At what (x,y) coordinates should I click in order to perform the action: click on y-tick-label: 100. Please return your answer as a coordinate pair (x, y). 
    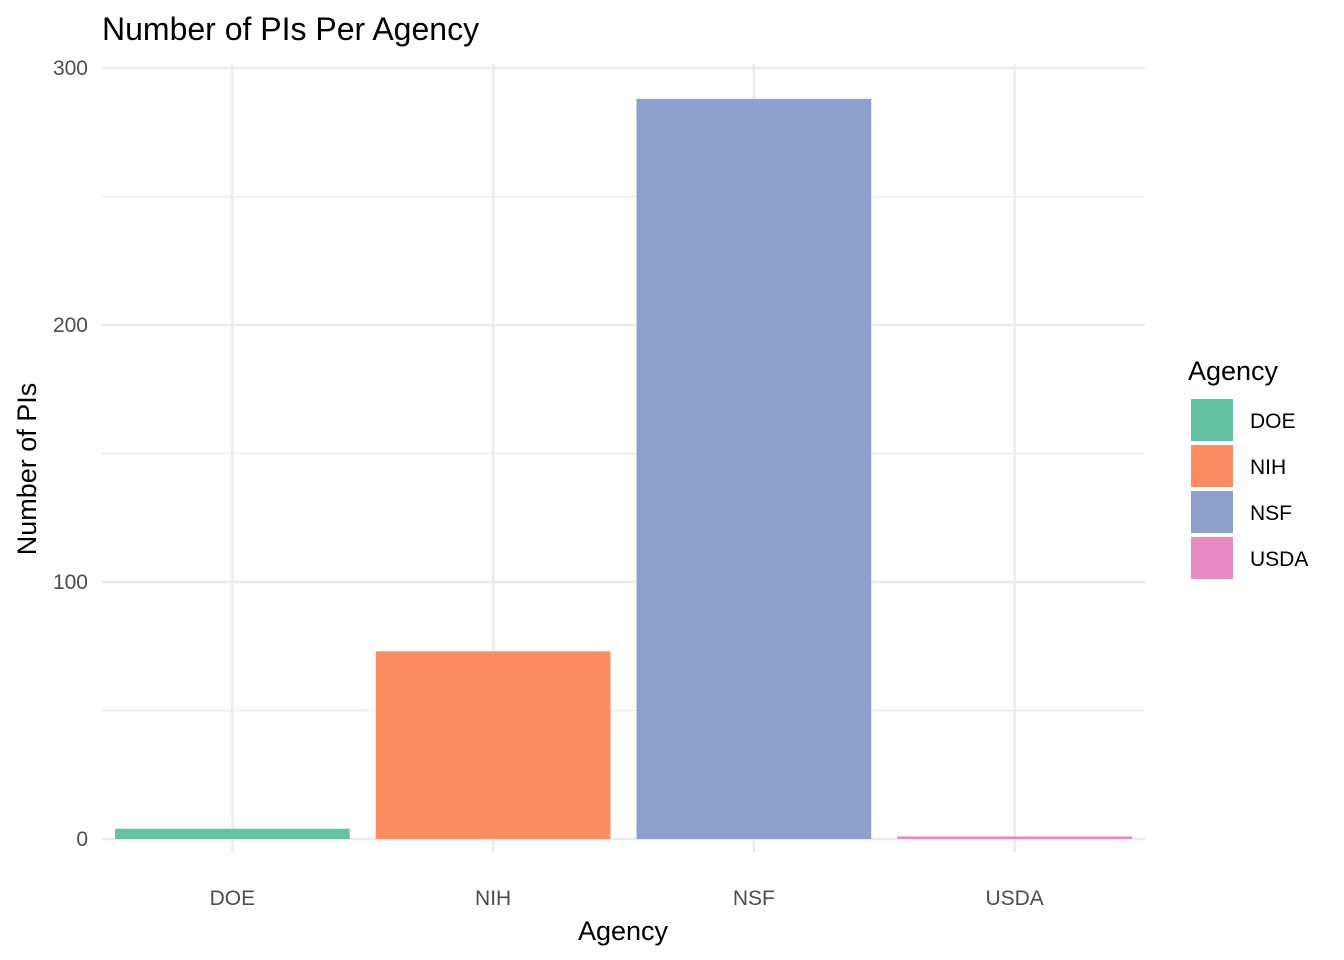
    Looking at the image, I should click on (70, 582).